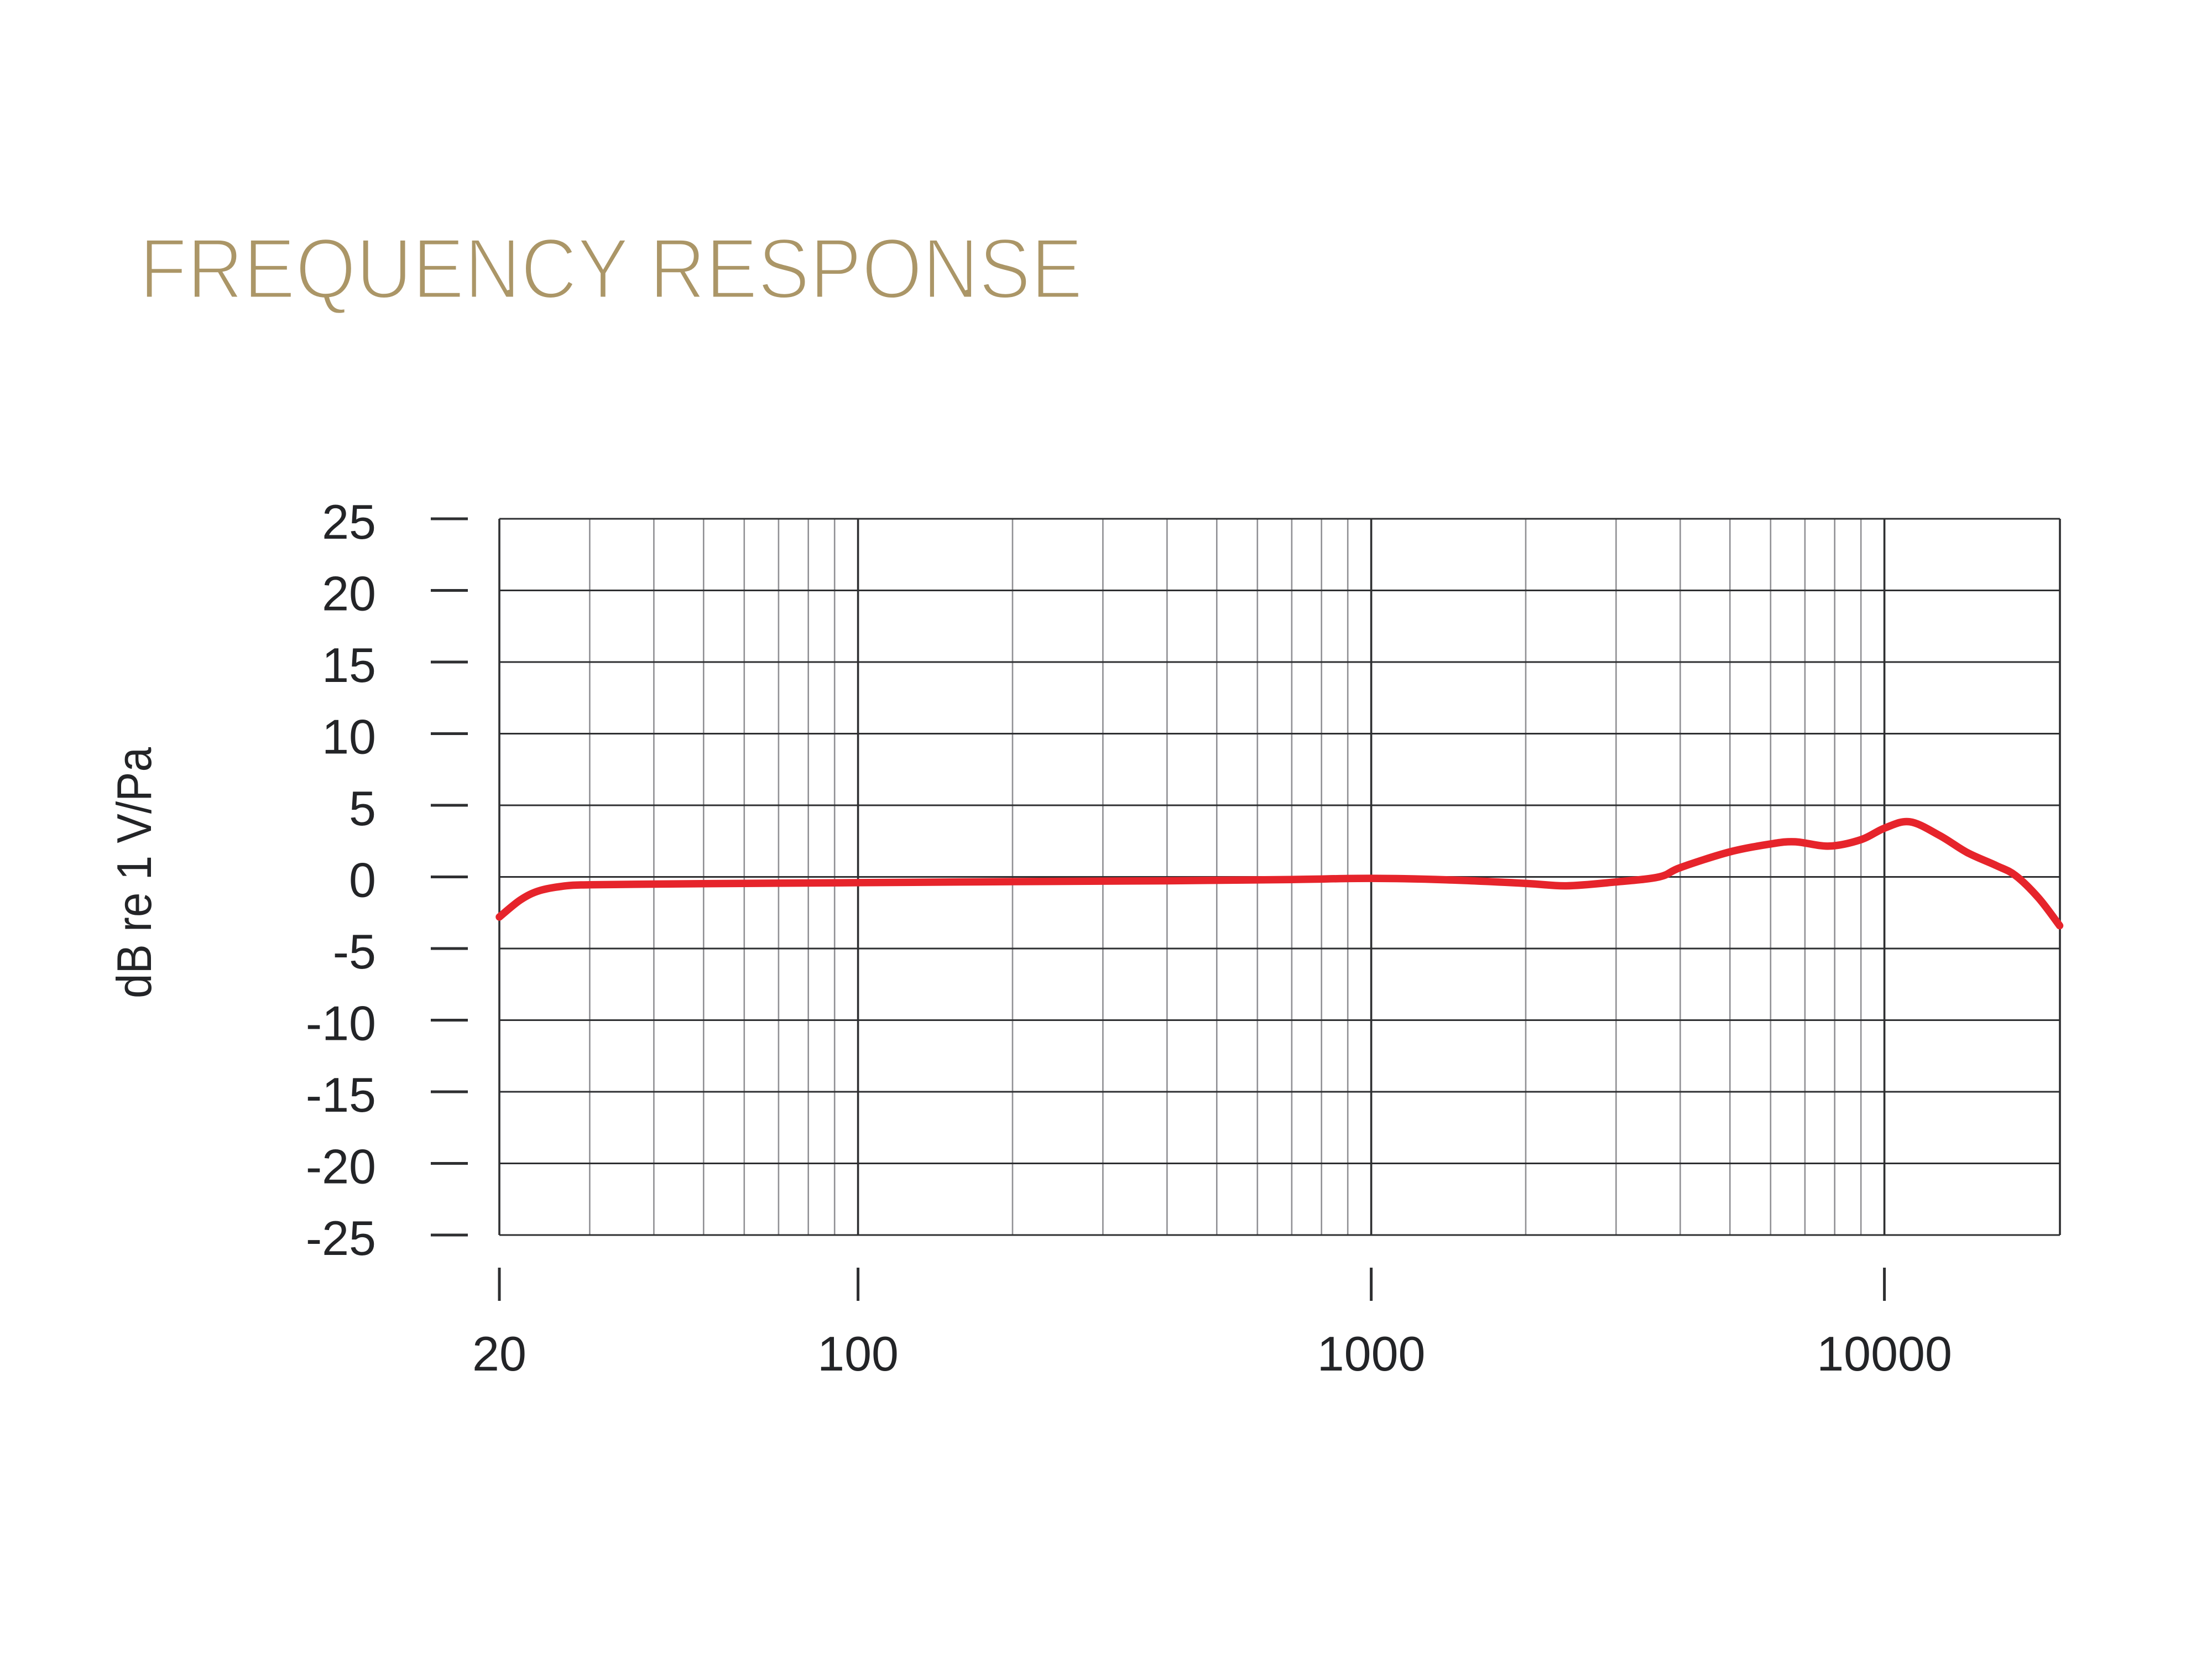 The height and width of the screenshot is (1662, 2212). What do you see at coordinates (1885, 1353) in the screenshot?
I see `svg-text: 10000` at bounding box center [1885, 1353].